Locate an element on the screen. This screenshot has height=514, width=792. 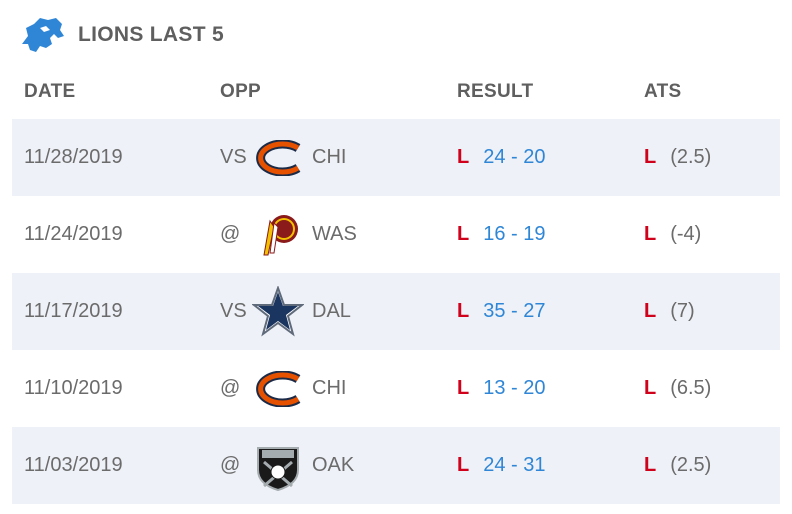
ats-cell: L (-4) is located at coordinates (672, 234).